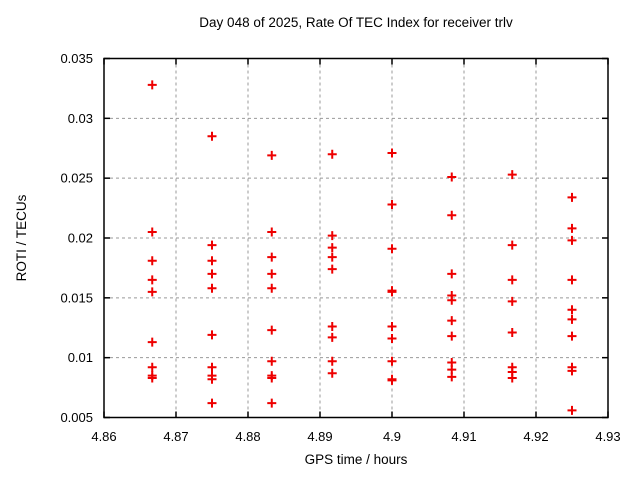 The image size is (640, 480). Describe the element at coordinates (76, 417) in the screenshot. I see `y-tick-label: 0.005` at that location.